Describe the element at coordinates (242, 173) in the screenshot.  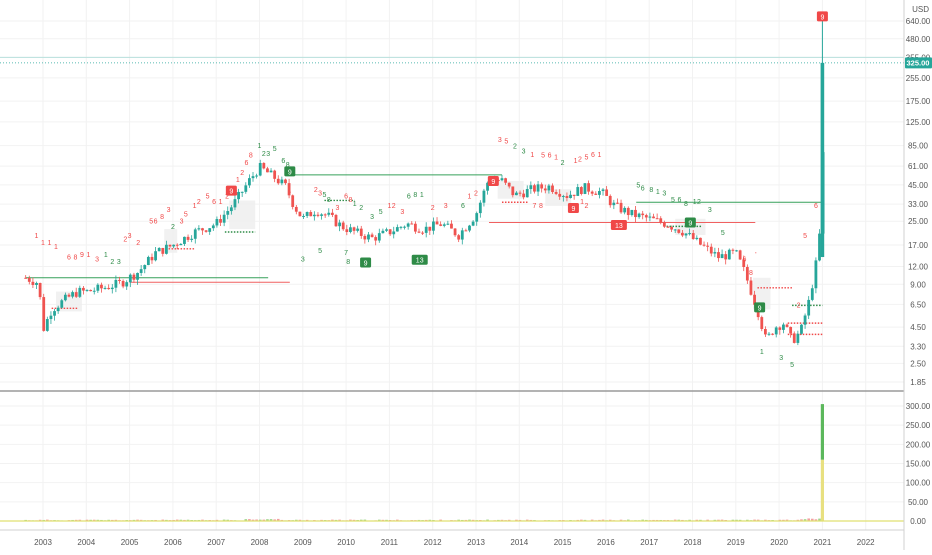
I see `count-label: 2` at that location.